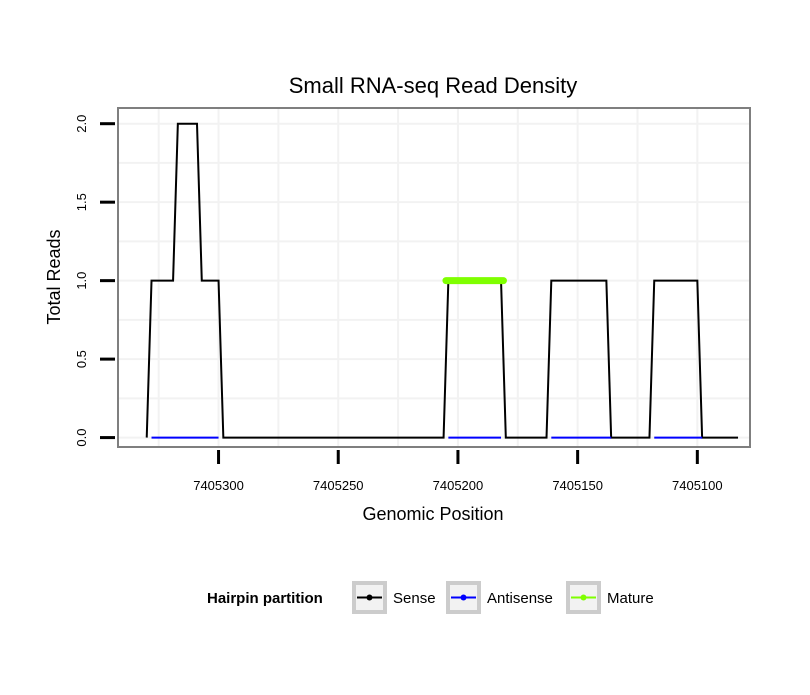 The height and width of the screenshot is (695, 810). I want to click on legend-label: Mature, so click(630, 598).